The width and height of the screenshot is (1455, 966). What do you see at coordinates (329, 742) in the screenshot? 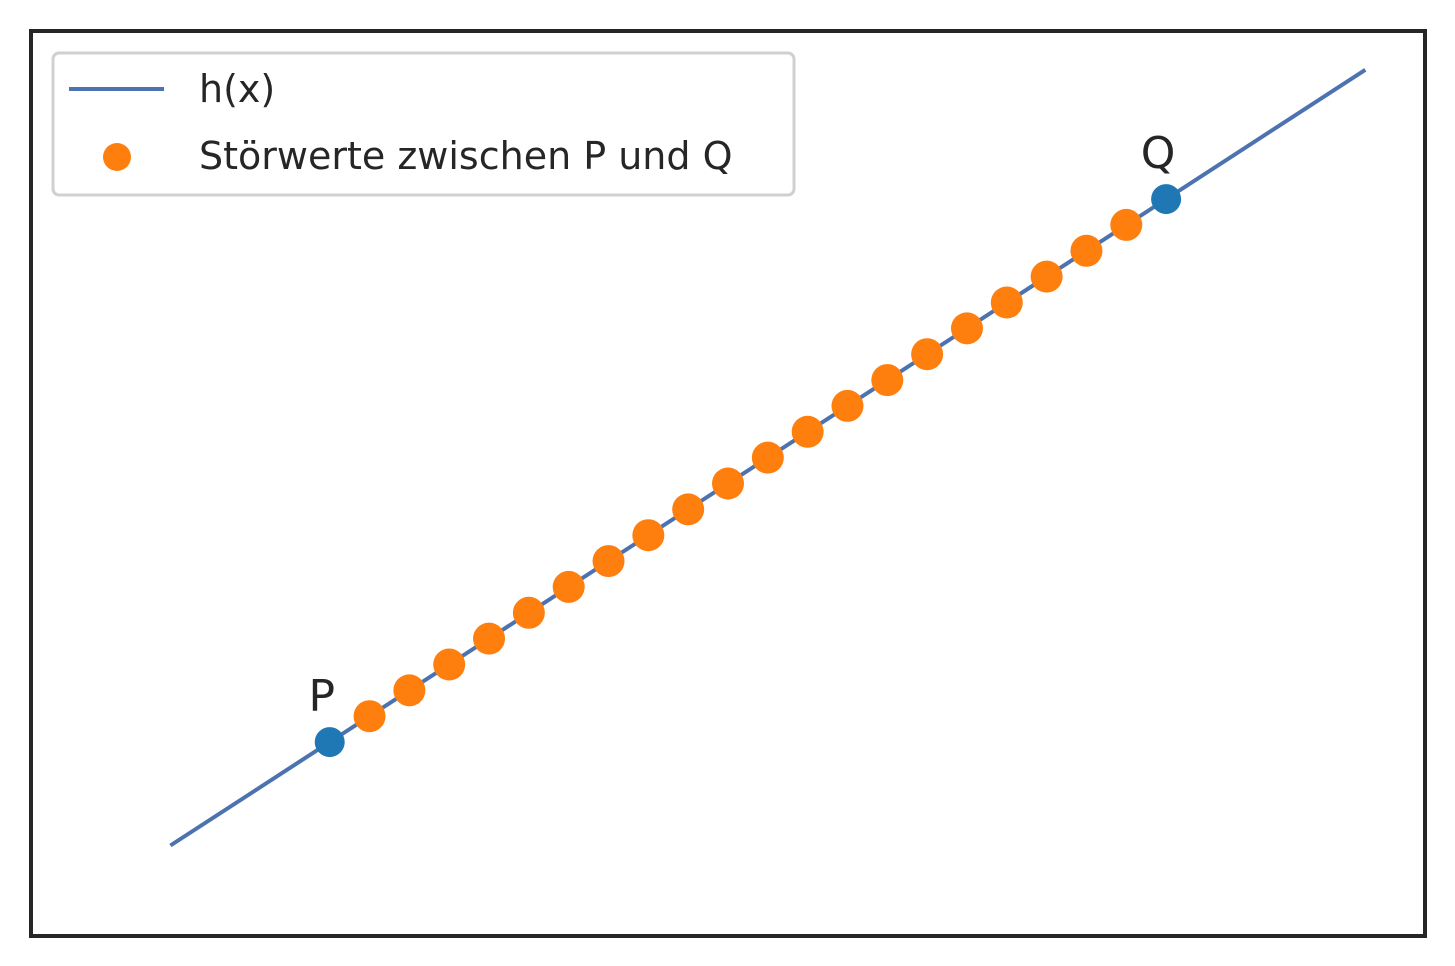
I see `point-p` at bounding box center [329, 742].